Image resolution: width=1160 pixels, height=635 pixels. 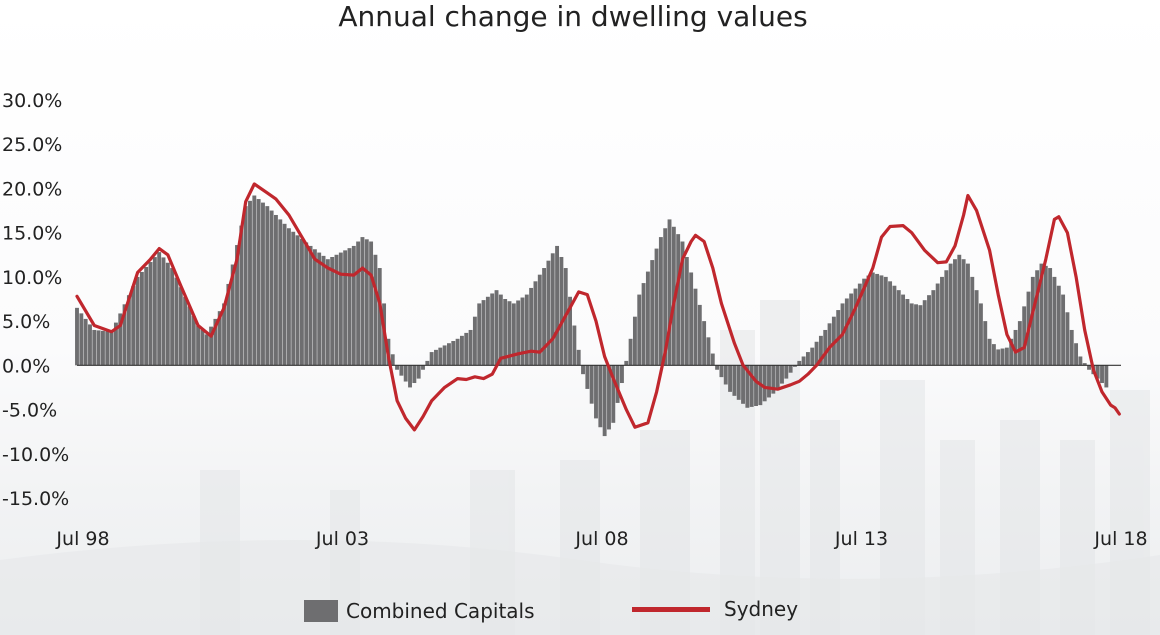 What do you see at coordinates (761, 609) in the screenshot?
I see `legend-label-sydney: Sydney` at bounding box center [761, 609].